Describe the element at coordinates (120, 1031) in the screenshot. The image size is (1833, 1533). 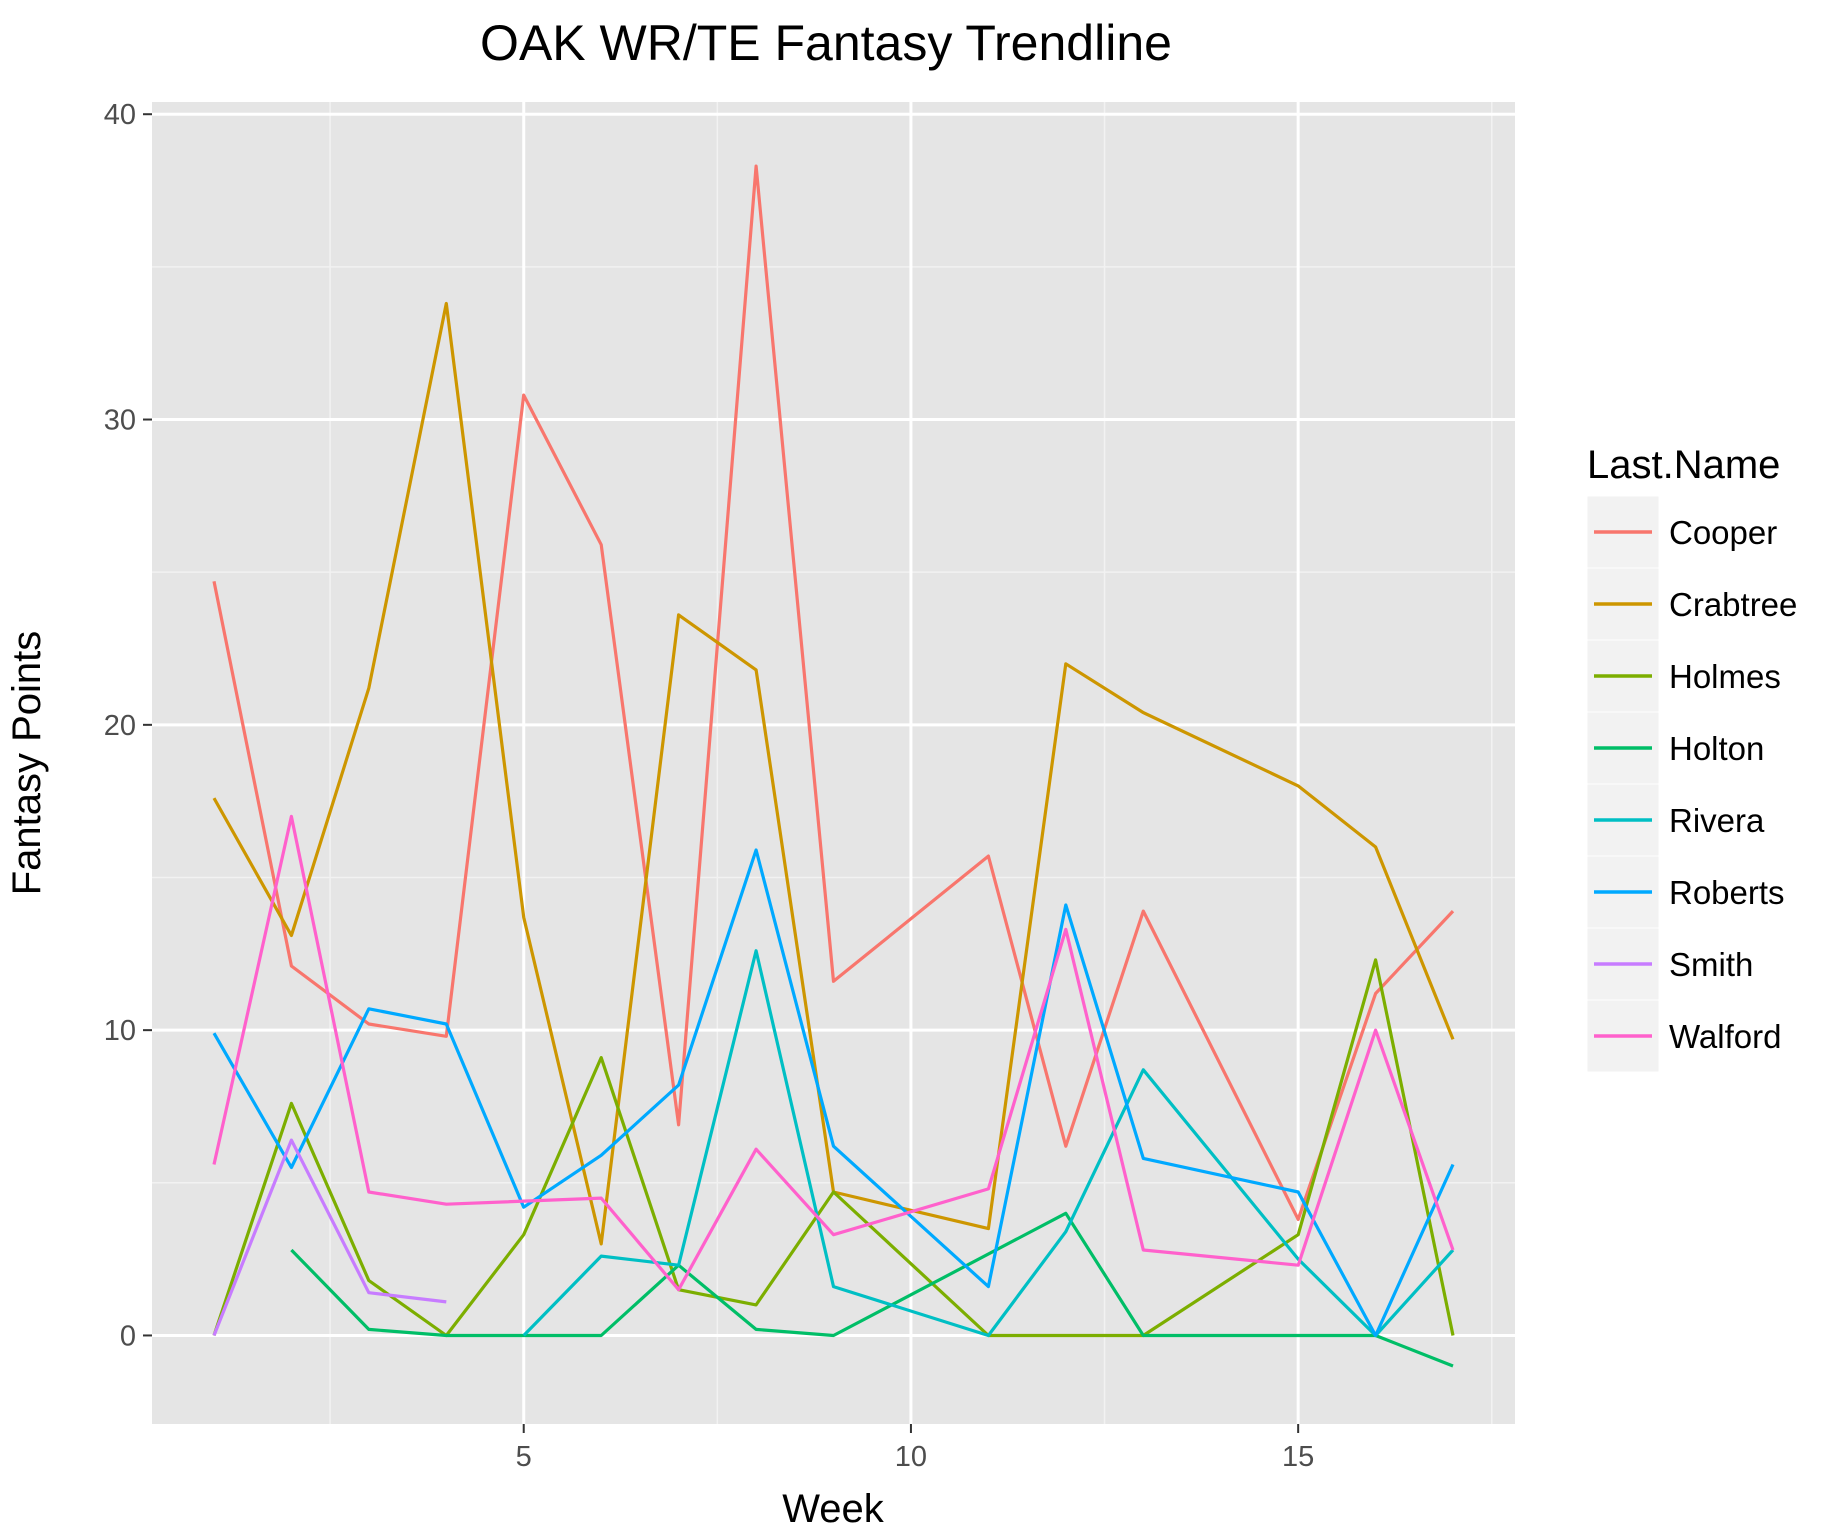
I see `y-tick-label: 10` at that location.